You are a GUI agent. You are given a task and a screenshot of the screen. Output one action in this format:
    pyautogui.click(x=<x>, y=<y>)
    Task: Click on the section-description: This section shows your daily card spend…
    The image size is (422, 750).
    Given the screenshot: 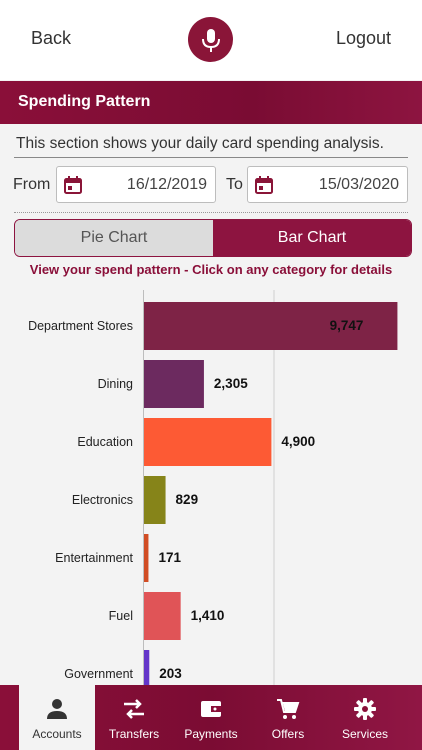 What is the action you would take?
    pyautogui.click(x=200, y=143)
    